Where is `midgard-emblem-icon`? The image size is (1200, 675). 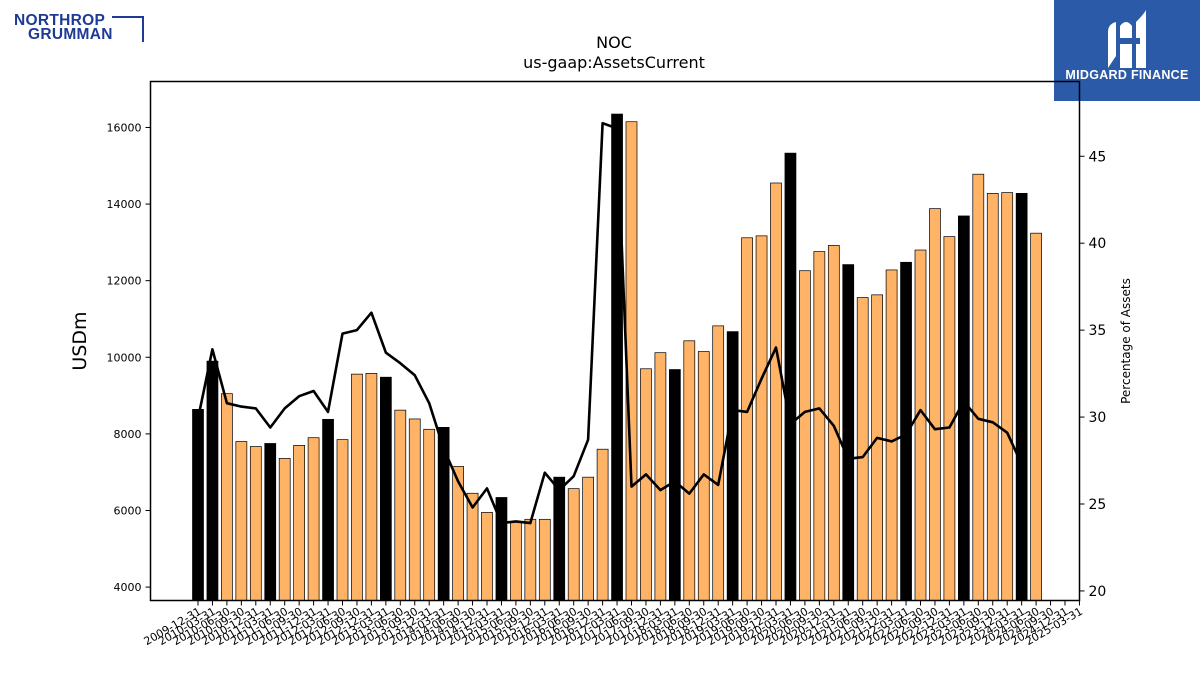 midgard-emblem-icon is located at coordinates (1127, 39).